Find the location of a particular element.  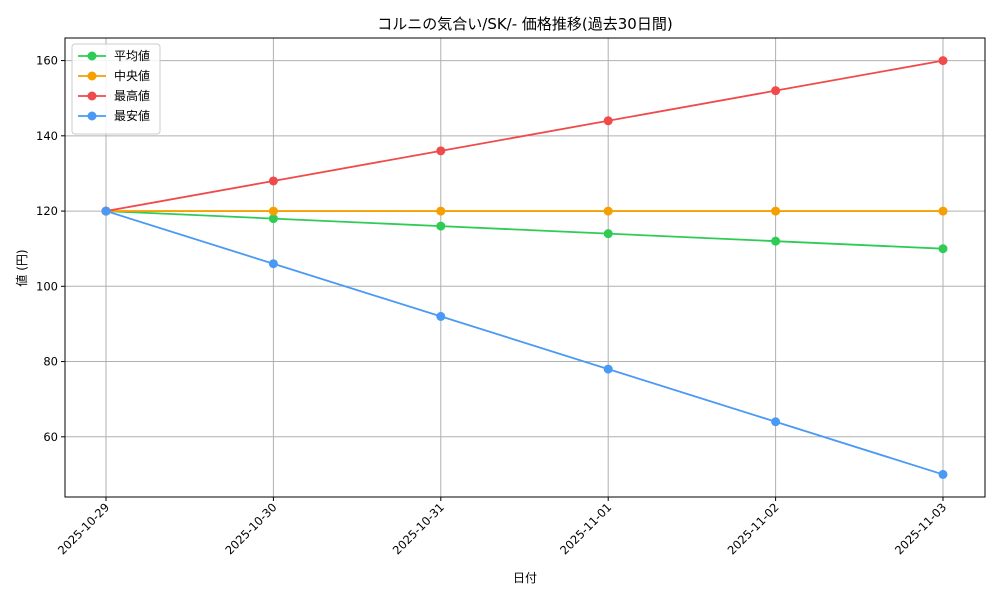

legend-item: 最安値 is located at coordinates (114, 115).